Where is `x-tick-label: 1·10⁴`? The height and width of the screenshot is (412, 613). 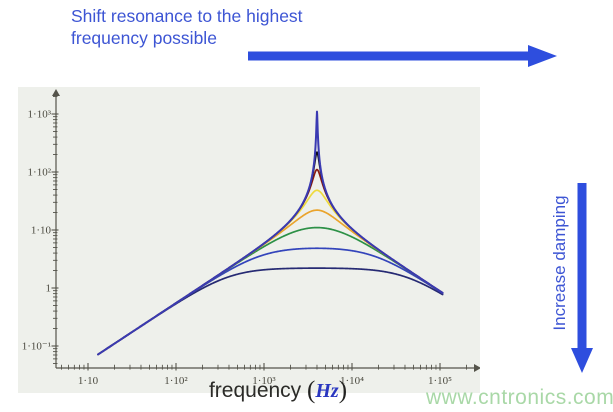
x-tick-label: 1·10⁴ is located at coordinates (352, 381).